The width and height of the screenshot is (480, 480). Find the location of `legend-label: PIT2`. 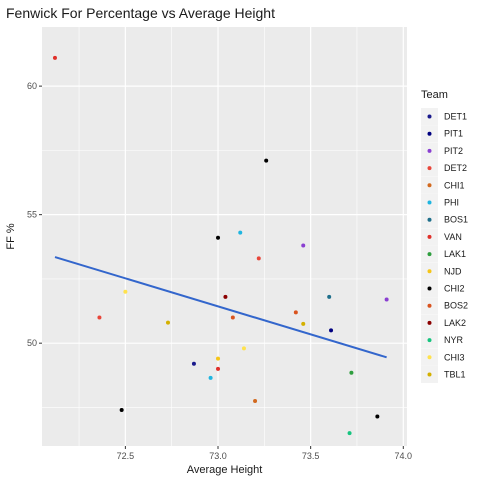

legend-label: PIT2 is located at coordinates (453, 151).